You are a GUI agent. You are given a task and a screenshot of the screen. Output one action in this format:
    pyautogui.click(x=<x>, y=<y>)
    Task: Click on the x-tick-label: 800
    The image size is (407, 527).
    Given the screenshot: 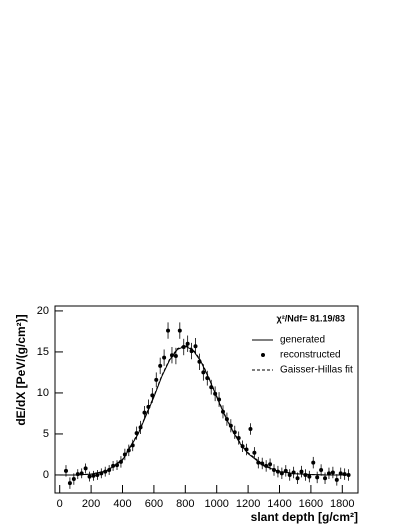 What is the action you would take?
    pyautogui.click(x=185, y=504)
    